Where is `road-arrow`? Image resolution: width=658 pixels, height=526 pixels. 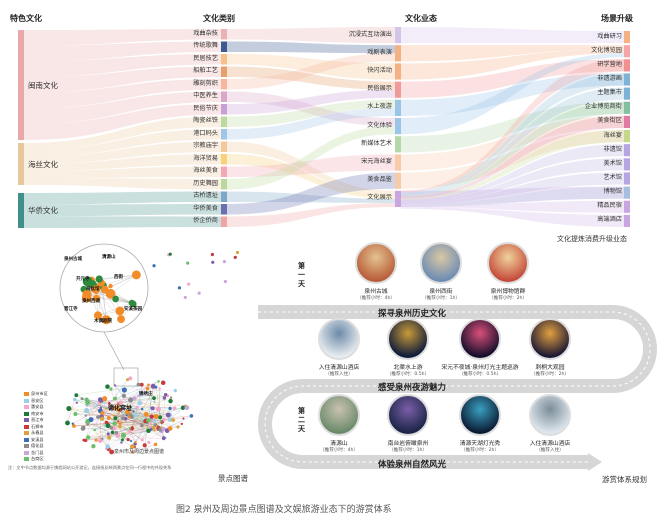
road-arrow is located at coordinates (595, 462).